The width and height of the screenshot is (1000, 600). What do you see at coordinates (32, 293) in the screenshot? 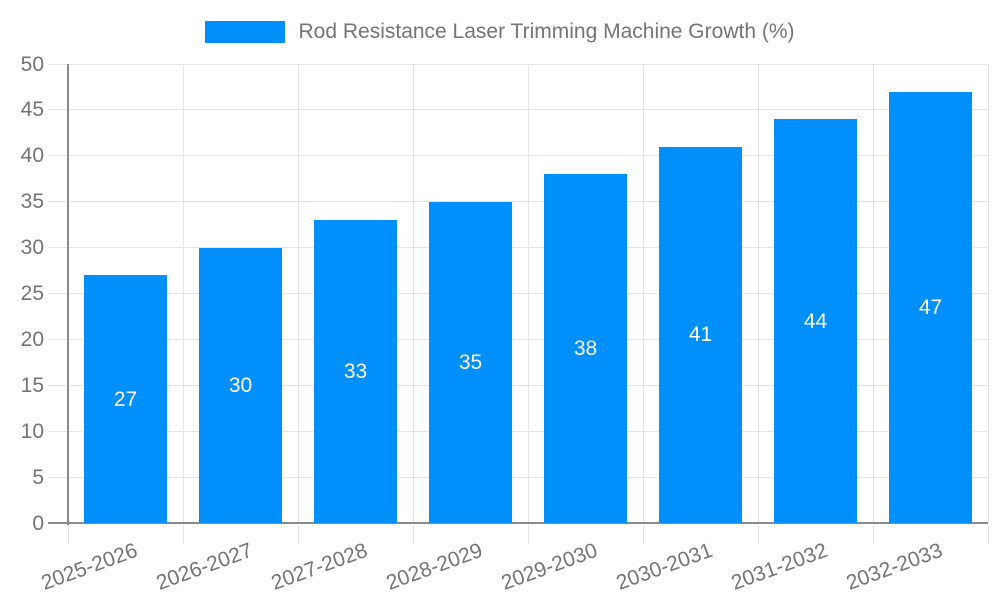
I see `y-tick-label: 25` at bounding box center [32, 293].